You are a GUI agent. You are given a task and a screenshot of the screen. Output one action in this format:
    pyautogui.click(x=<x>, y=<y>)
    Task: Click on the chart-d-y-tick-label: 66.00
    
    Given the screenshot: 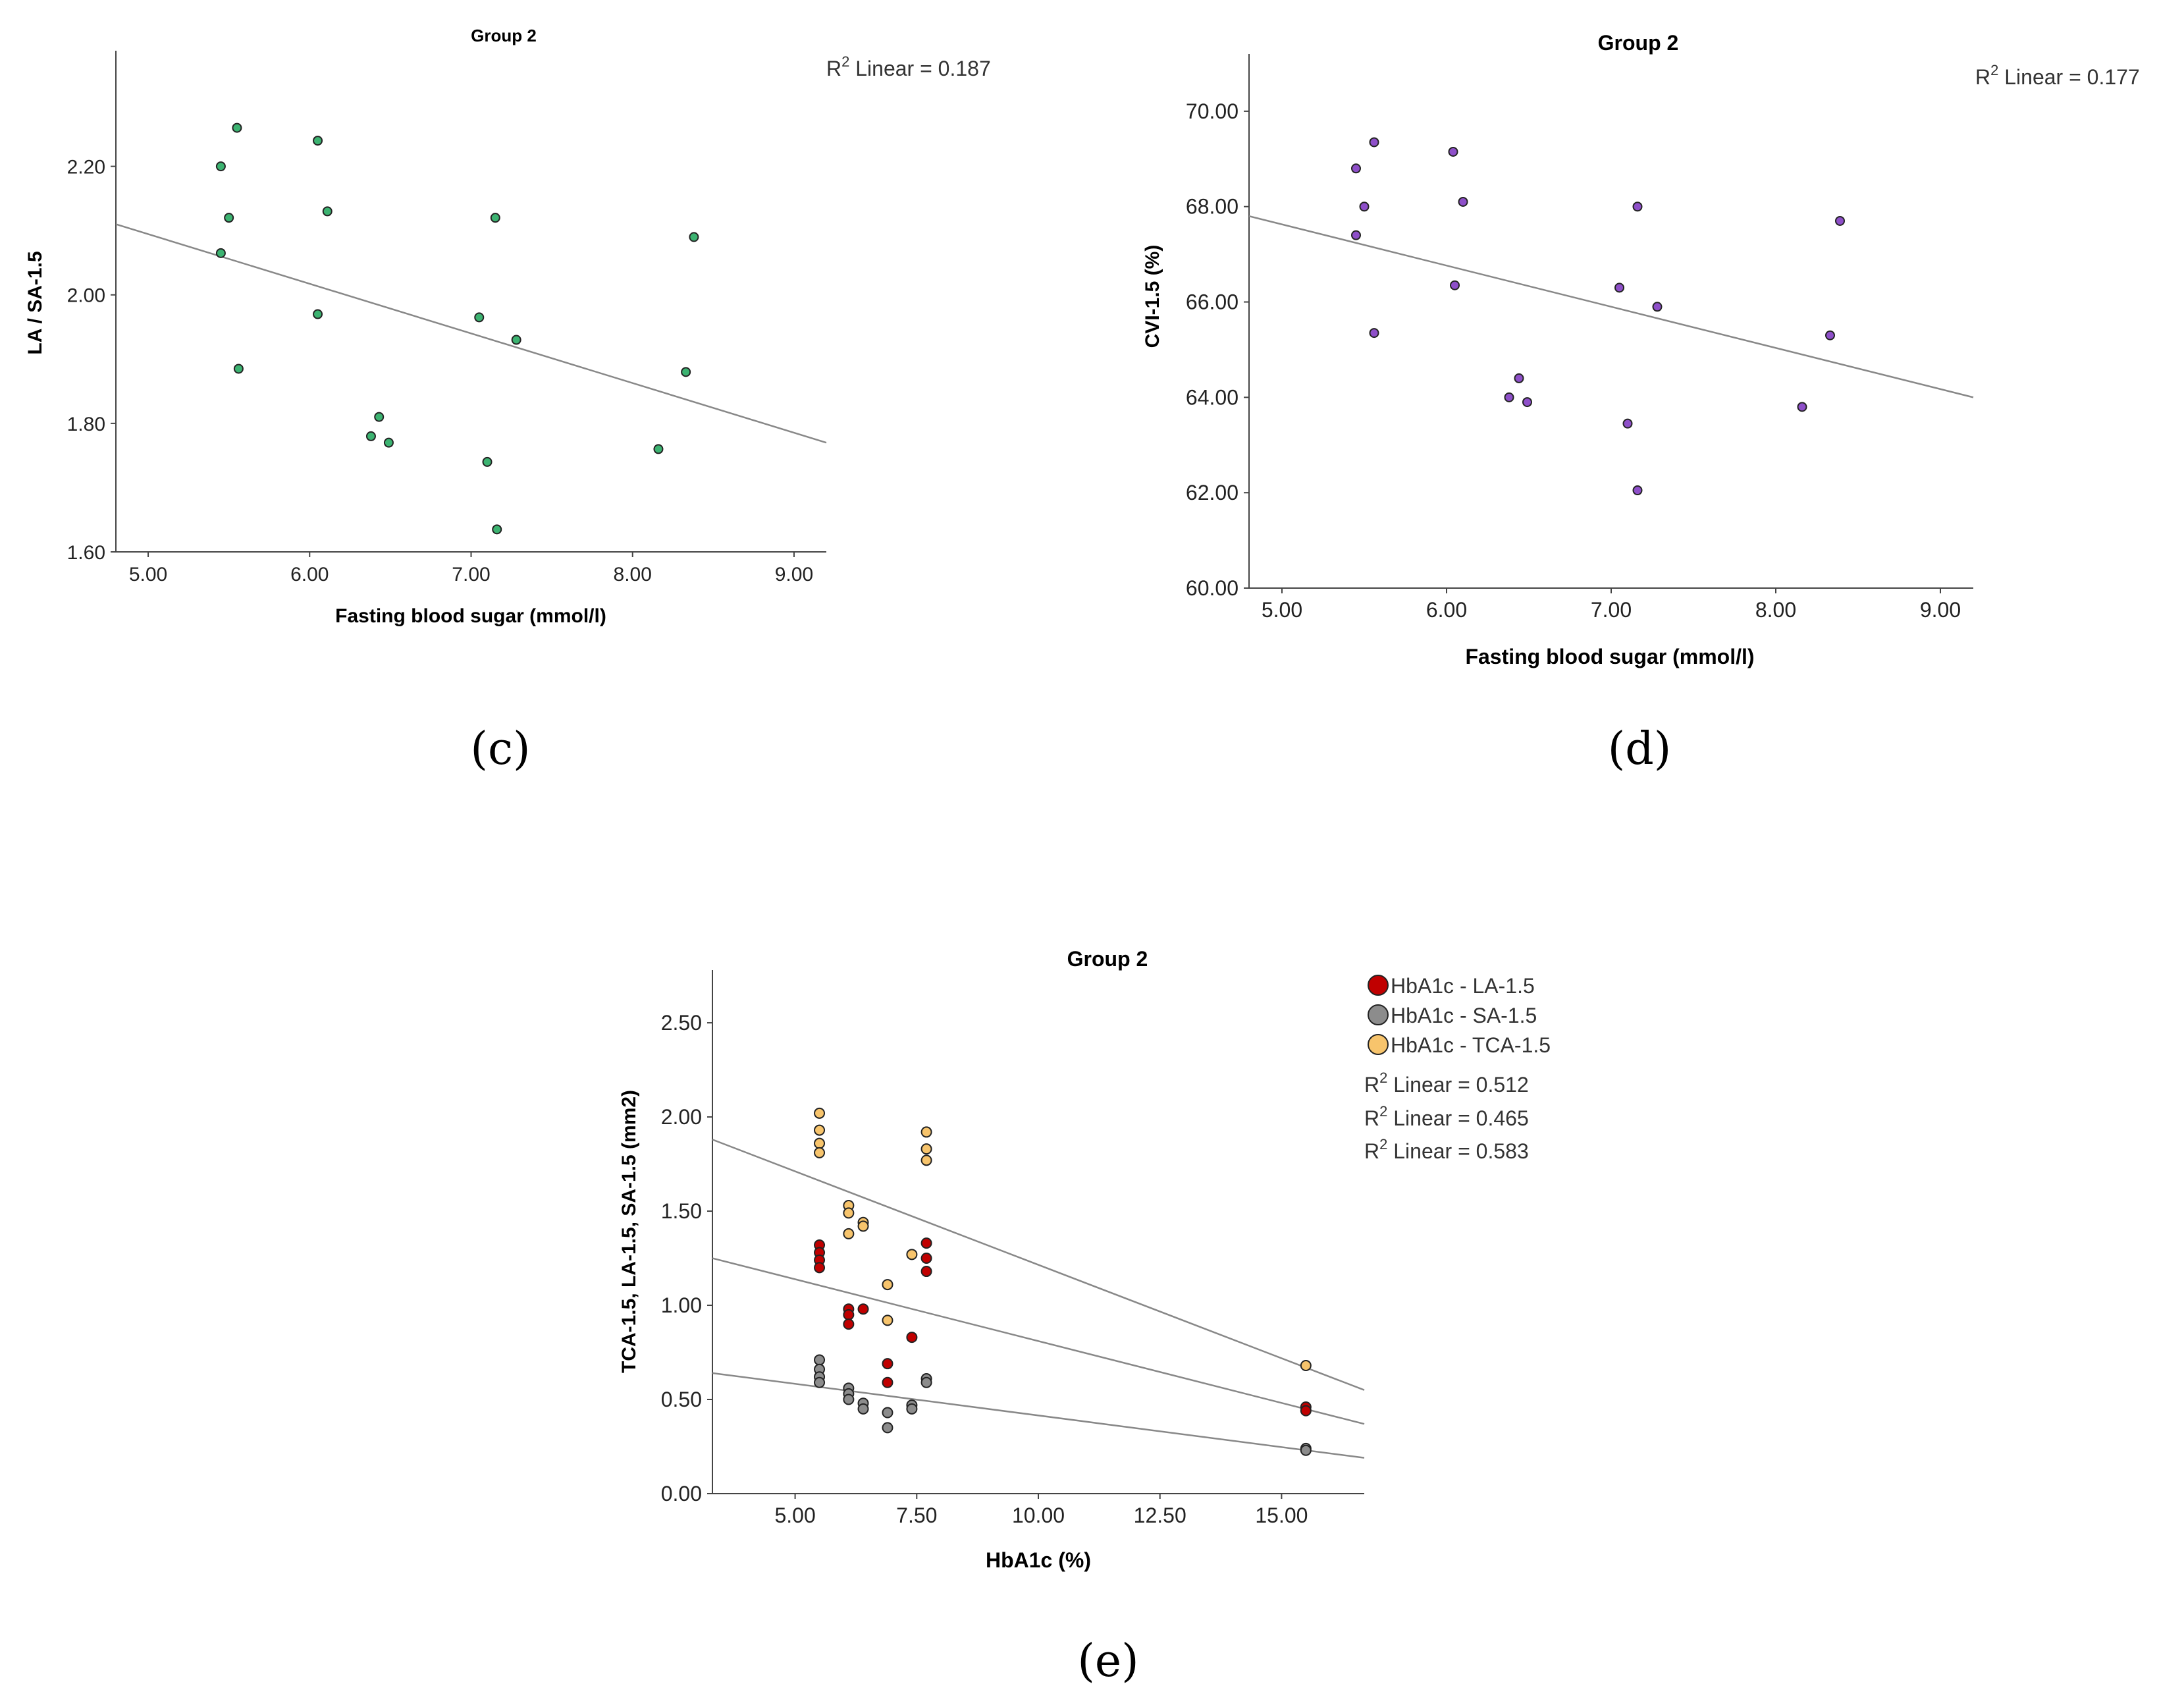 What is the action you would take?
    pyautogui.click(x=1212, y=302)
    